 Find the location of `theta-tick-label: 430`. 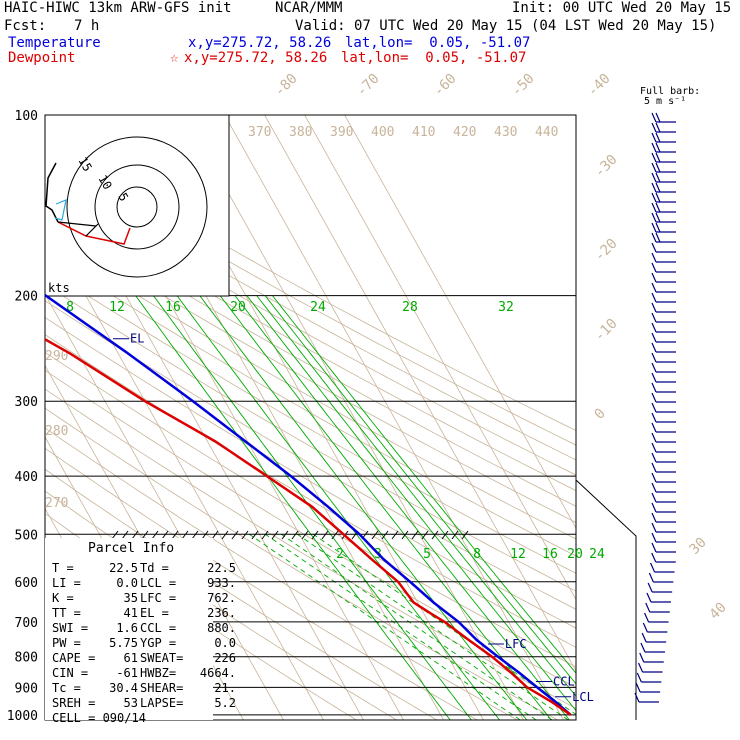

theta-tick-label: 430 is located at coordinates (505, 132).